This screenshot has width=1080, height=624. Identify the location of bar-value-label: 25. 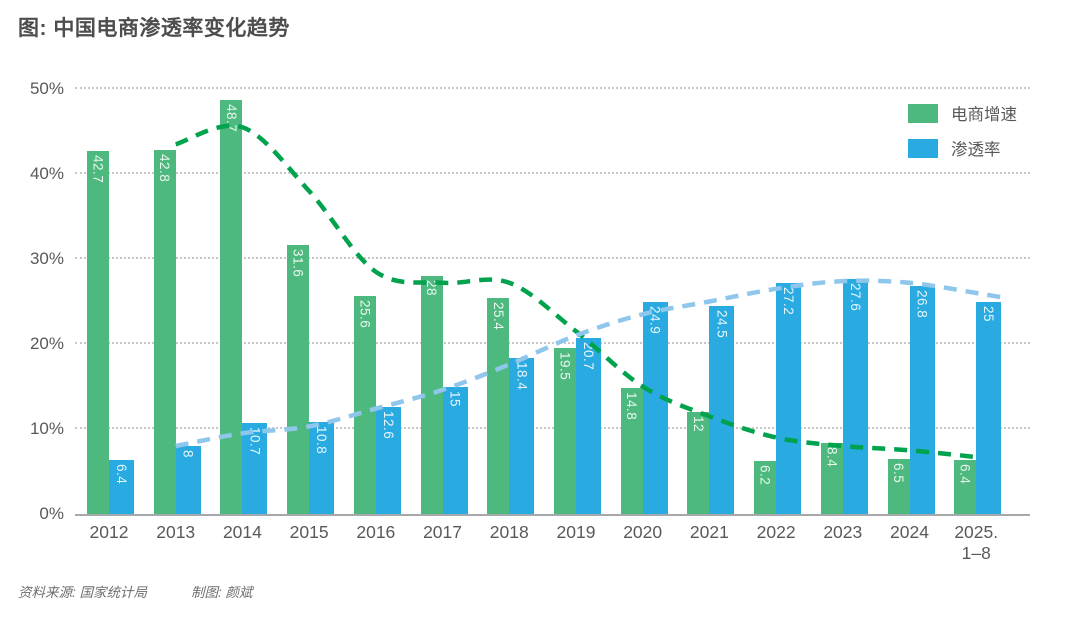
(989, 313).